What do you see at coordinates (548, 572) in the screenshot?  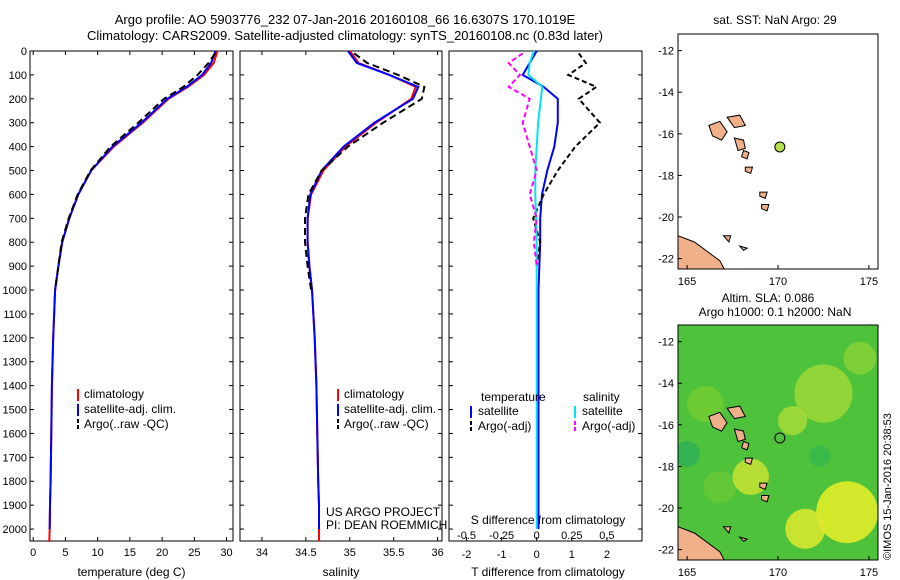 I see `difference-t-xlabel: T difference from climatology` at bounding box center [548, 572].